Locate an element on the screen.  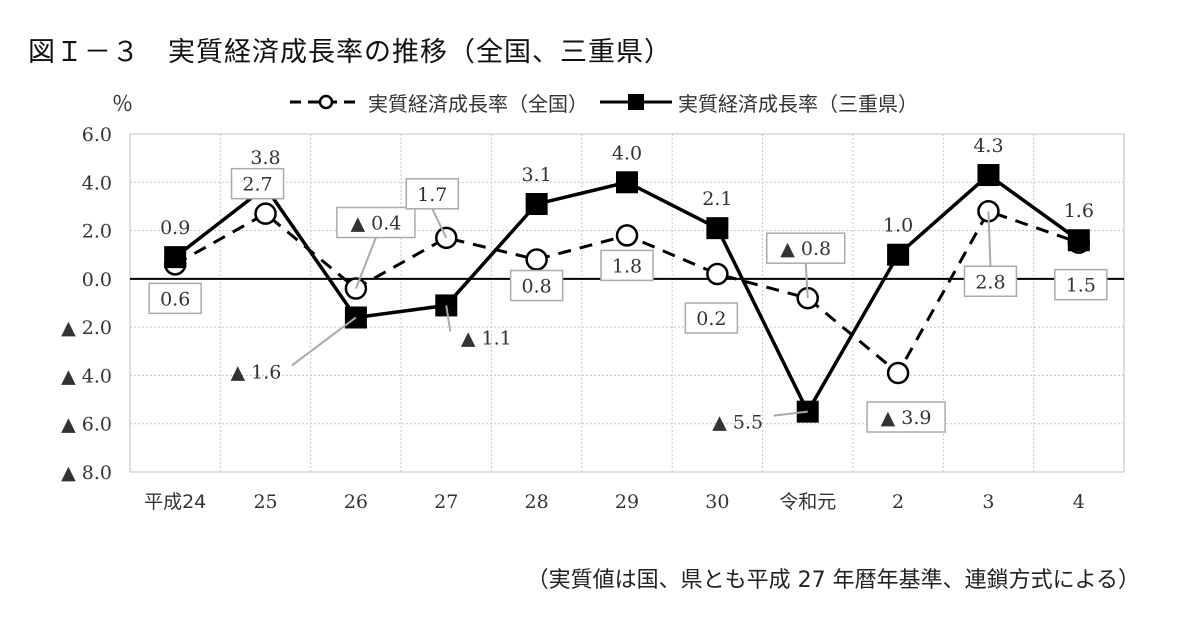
x-tick-label: 平成24 is located at coordinates (175, 502).